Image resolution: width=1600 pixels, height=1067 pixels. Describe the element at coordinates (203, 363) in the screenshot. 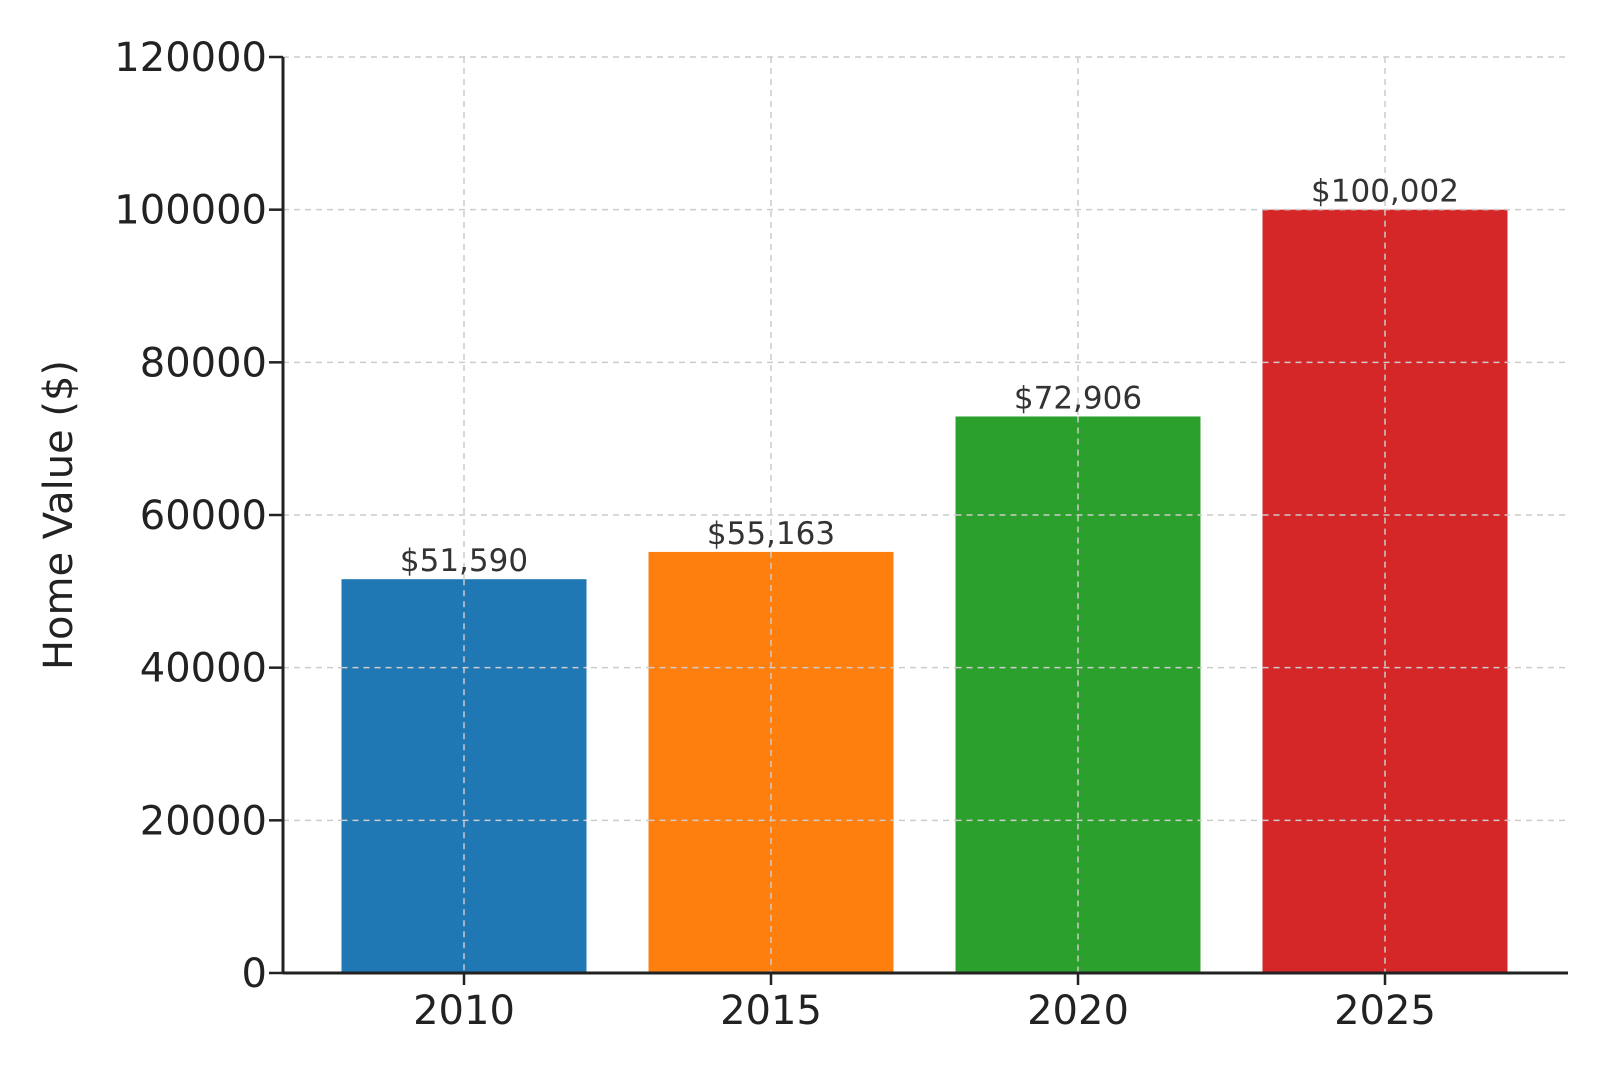

I see `y-tick-label: 80000` at that location.